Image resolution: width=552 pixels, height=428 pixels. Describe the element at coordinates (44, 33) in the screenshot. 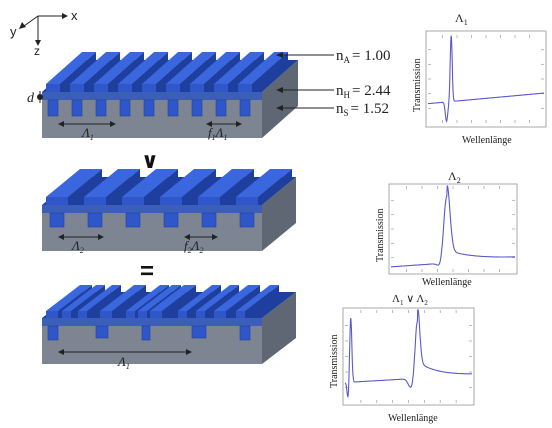

I see `coordinate-axes: x y z` at that location.